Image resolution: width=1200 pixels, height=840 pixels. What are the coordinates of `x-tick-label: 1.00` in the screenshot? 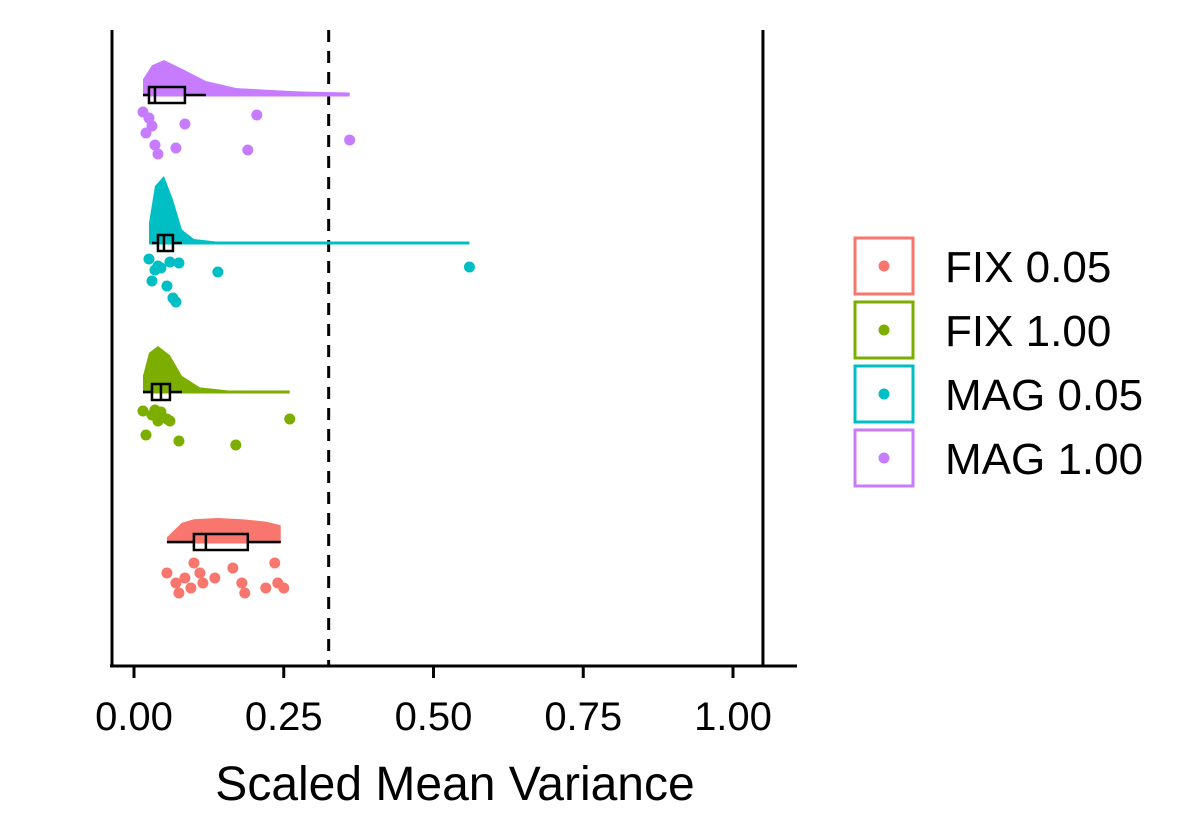 It's located at (733, 717).